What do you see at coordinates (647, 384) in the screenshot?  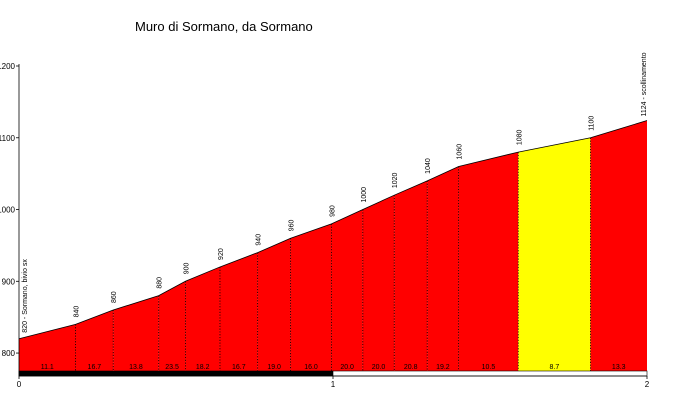 I see `x-tick-label: 2` at bounding box center [647, 384].